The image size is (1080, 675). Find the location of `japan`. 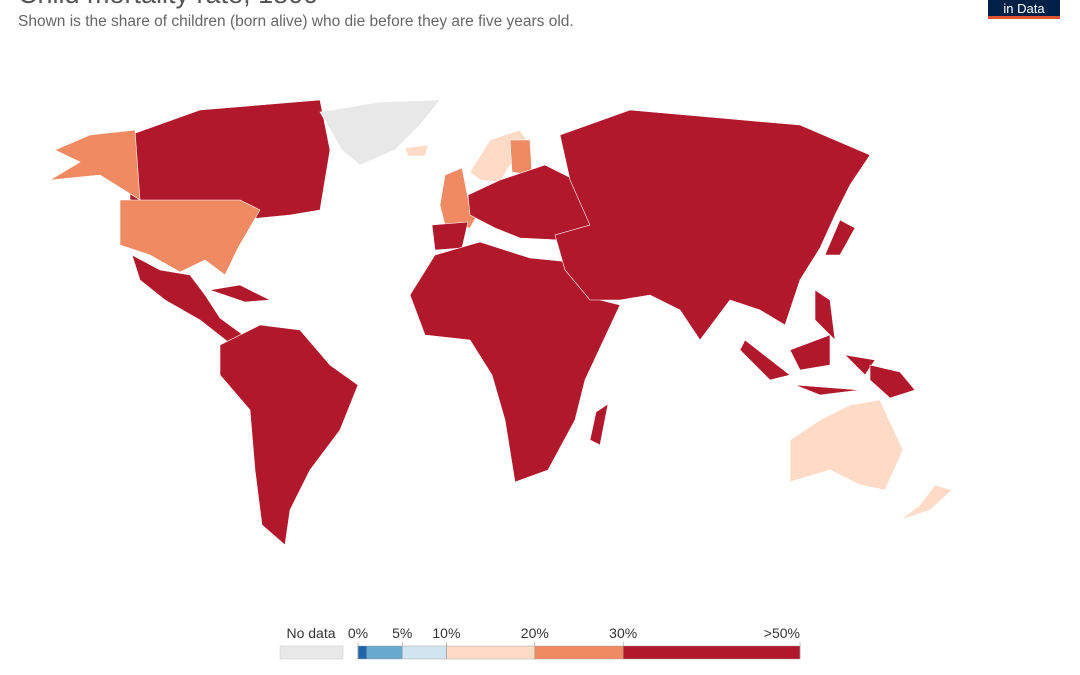

japan is located at coordinates (840, 237).